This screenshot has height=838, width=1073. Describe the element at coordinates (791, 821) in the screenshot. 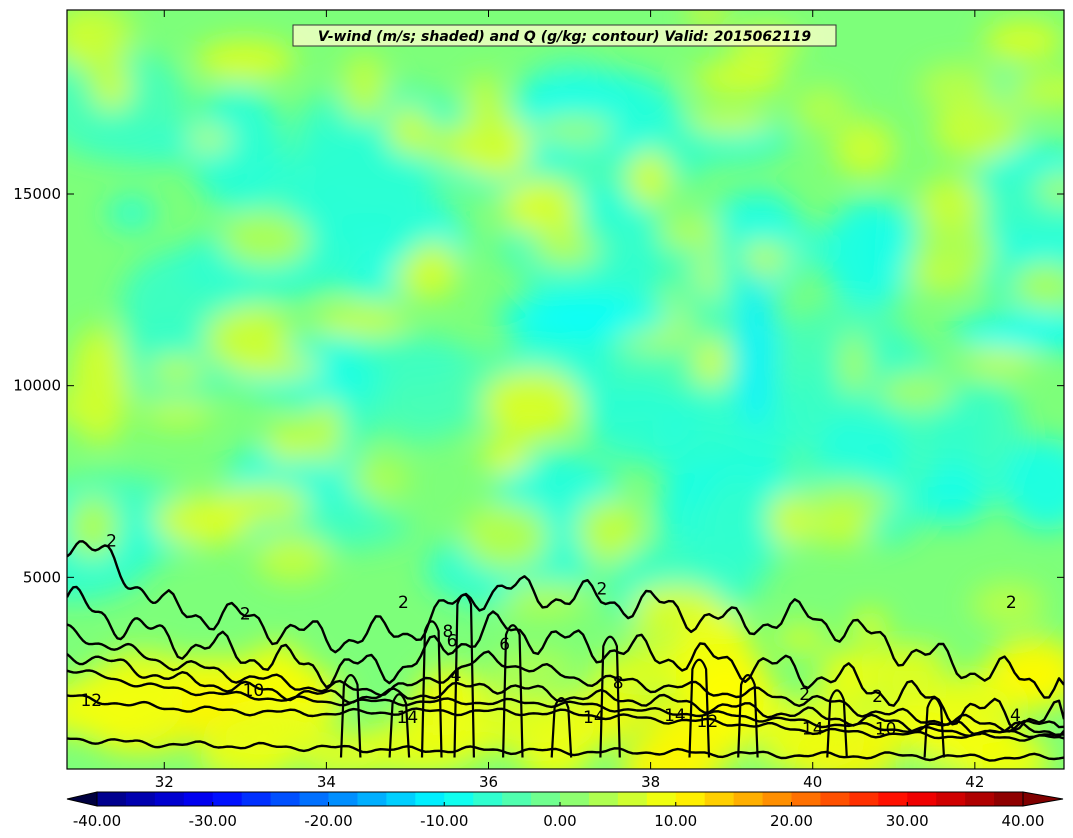

I see `colorbar-tick-label: 20.00` at that location.